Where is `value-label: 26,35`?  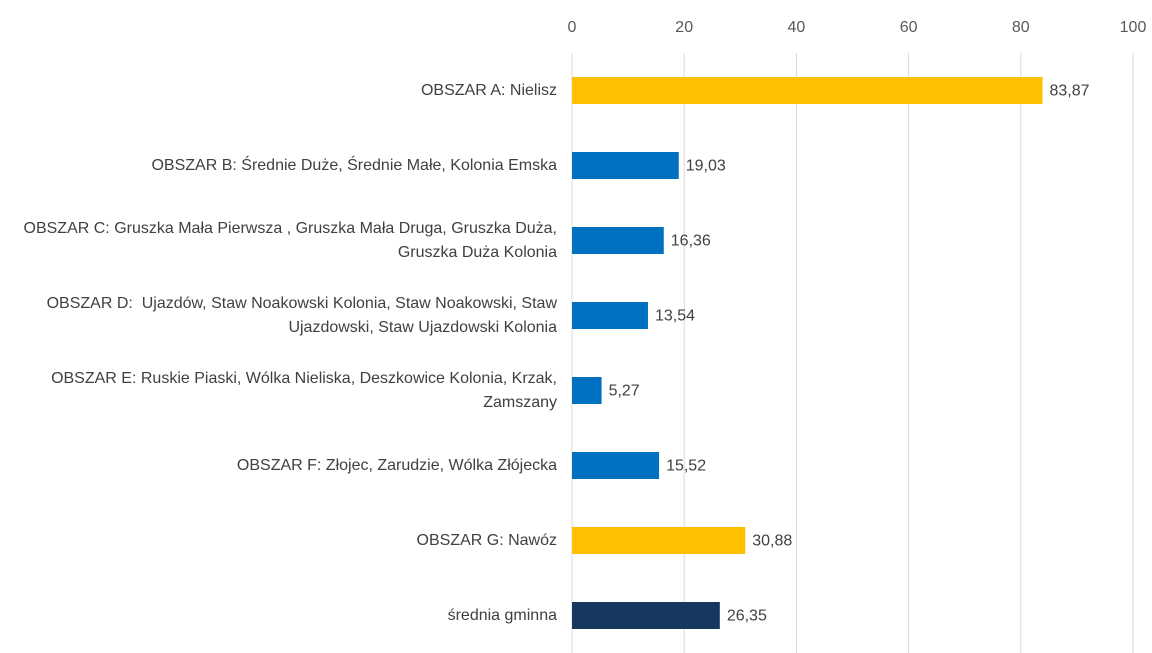
value-label: 26,35 is located at coordinates (747, 616).